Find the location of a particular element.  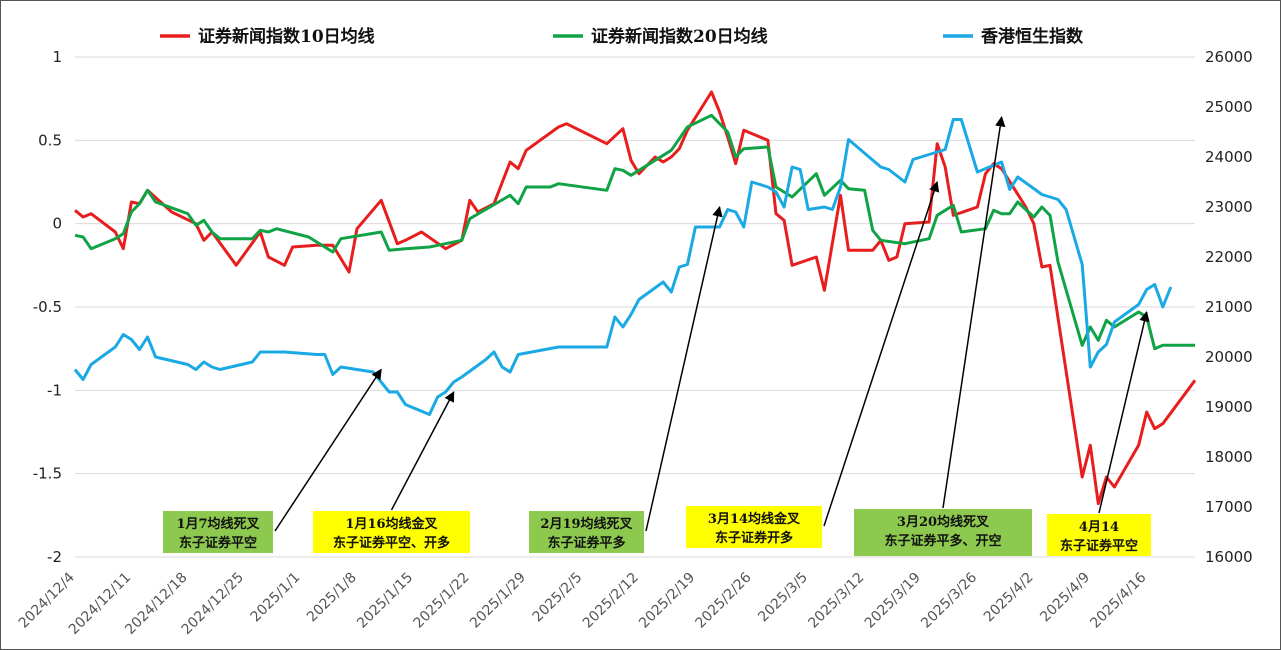

annotation-text: 1月7均线死叉 is located at coordinates (218, 524).